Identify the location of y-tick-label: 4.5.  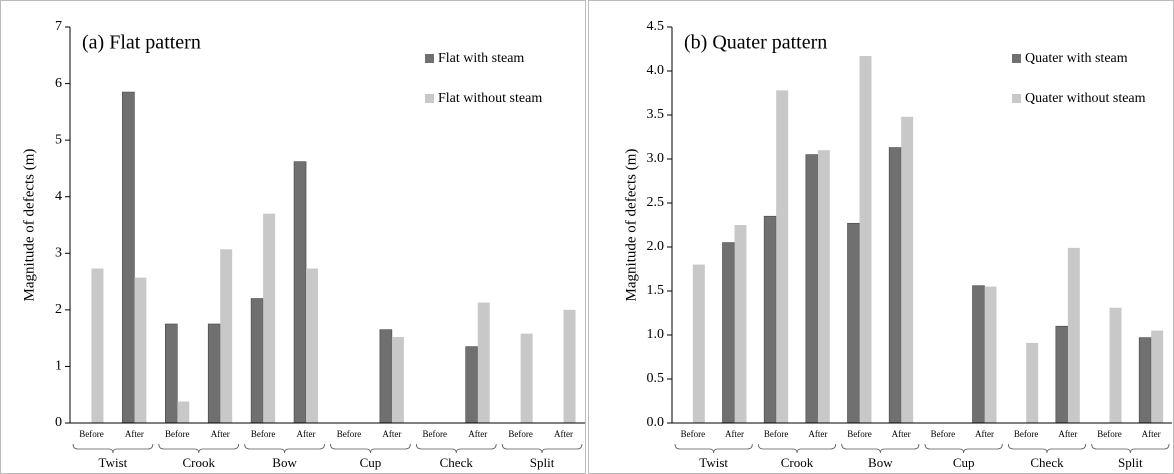
(656, 26).